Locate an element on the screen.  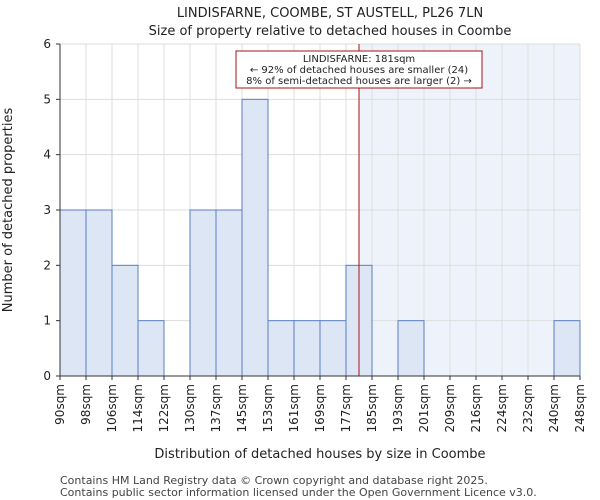
x-tick-label: 145sqm is located at coordinates (242, 408).